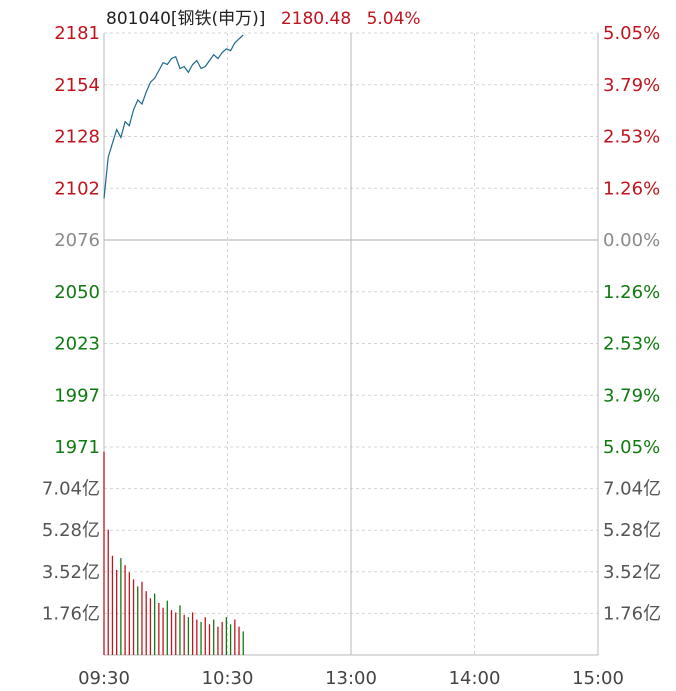 The height and width of the screenshot is (691, 676). What do you see at coordinates (598, 678) in the screenshot?
I see `time-label: 15:00` at bounding box center [598, 678].